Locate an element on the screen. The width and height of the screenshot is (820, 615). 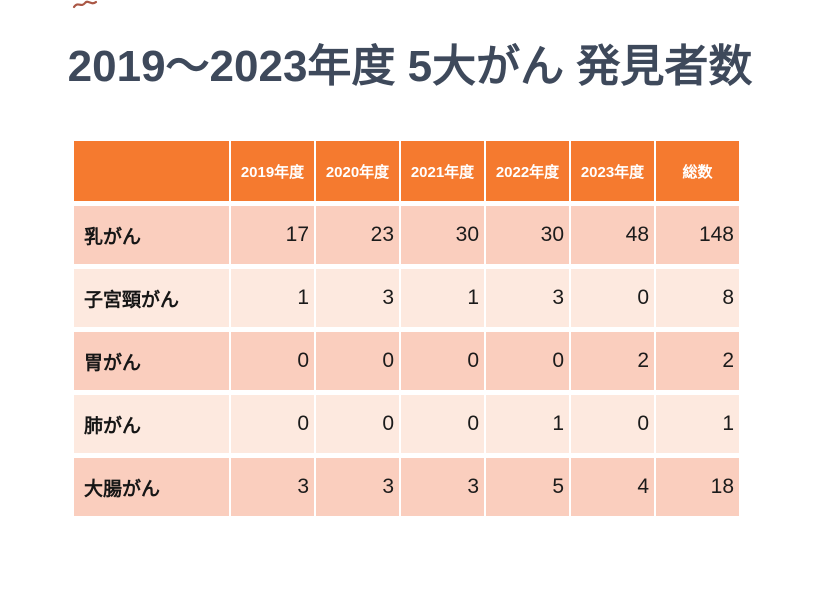
data-cell-total: 18 is located at coordinates (697, 489).